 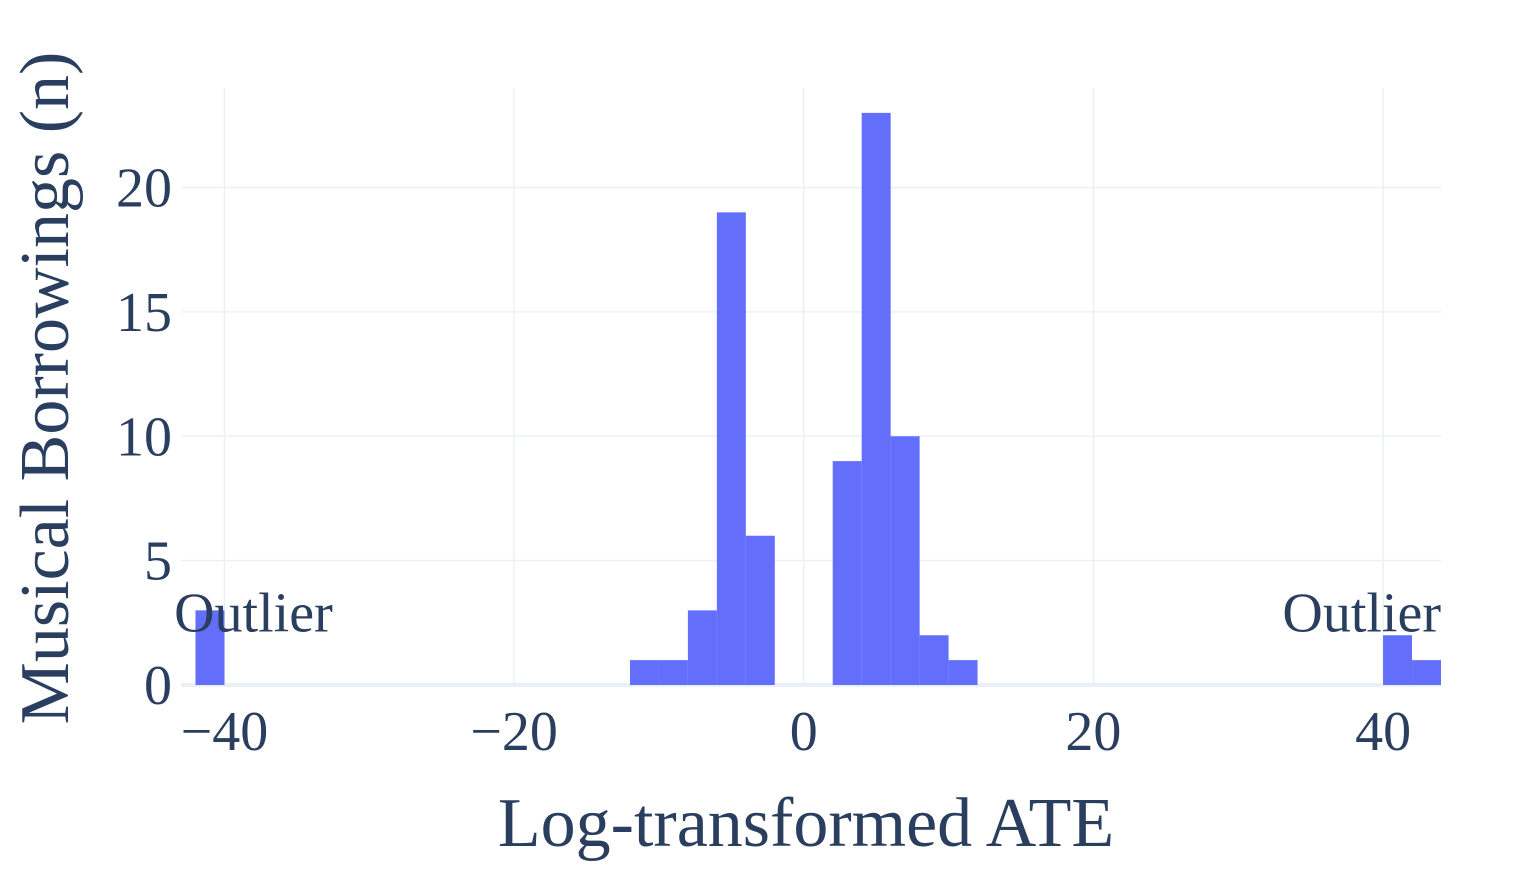 I want to click on annotation-layer: Outlier Outlier, so click(x=807, y=613).